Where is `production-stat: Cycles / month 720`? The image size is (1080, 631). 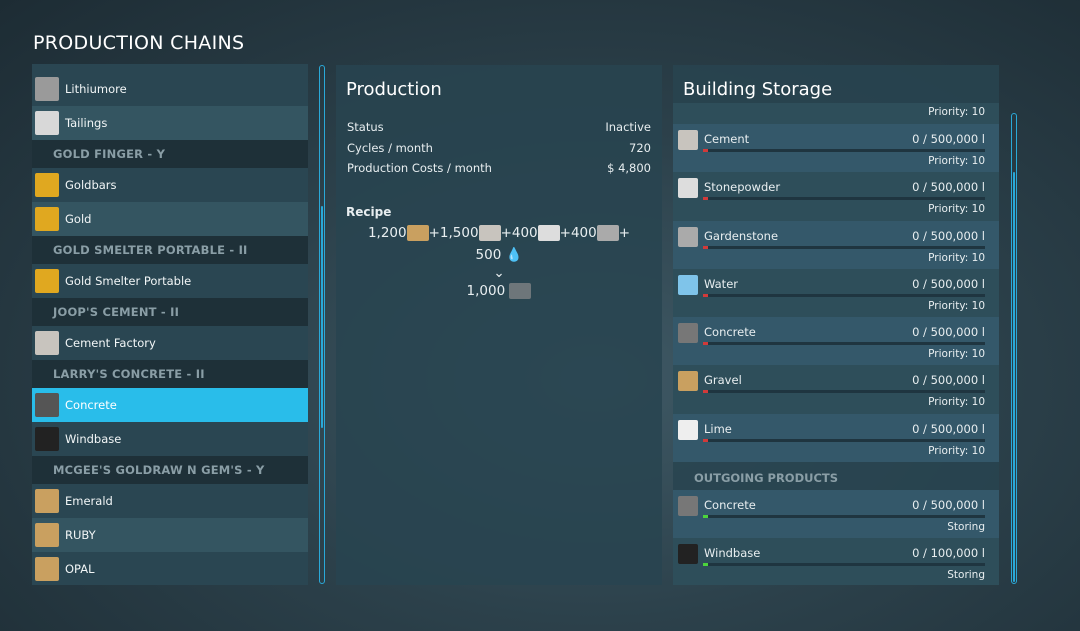 production-stat: Cycles / month 720 is located at coordinates (499, 148).